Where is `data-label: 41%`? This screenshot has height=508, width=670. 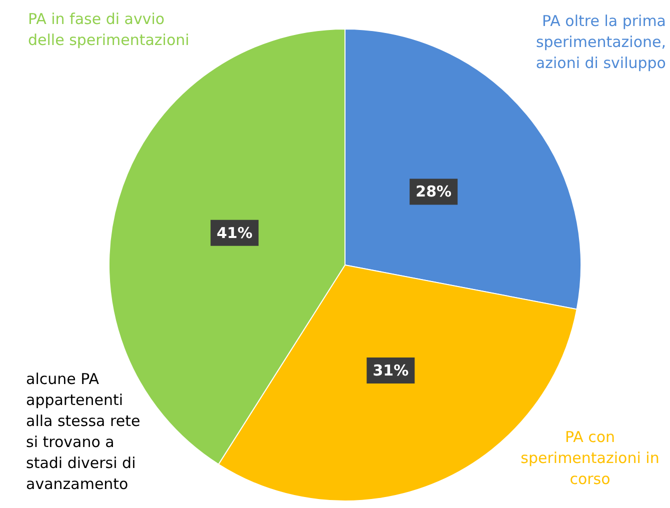 data-label: 41% is located at coordinates (234, 233).